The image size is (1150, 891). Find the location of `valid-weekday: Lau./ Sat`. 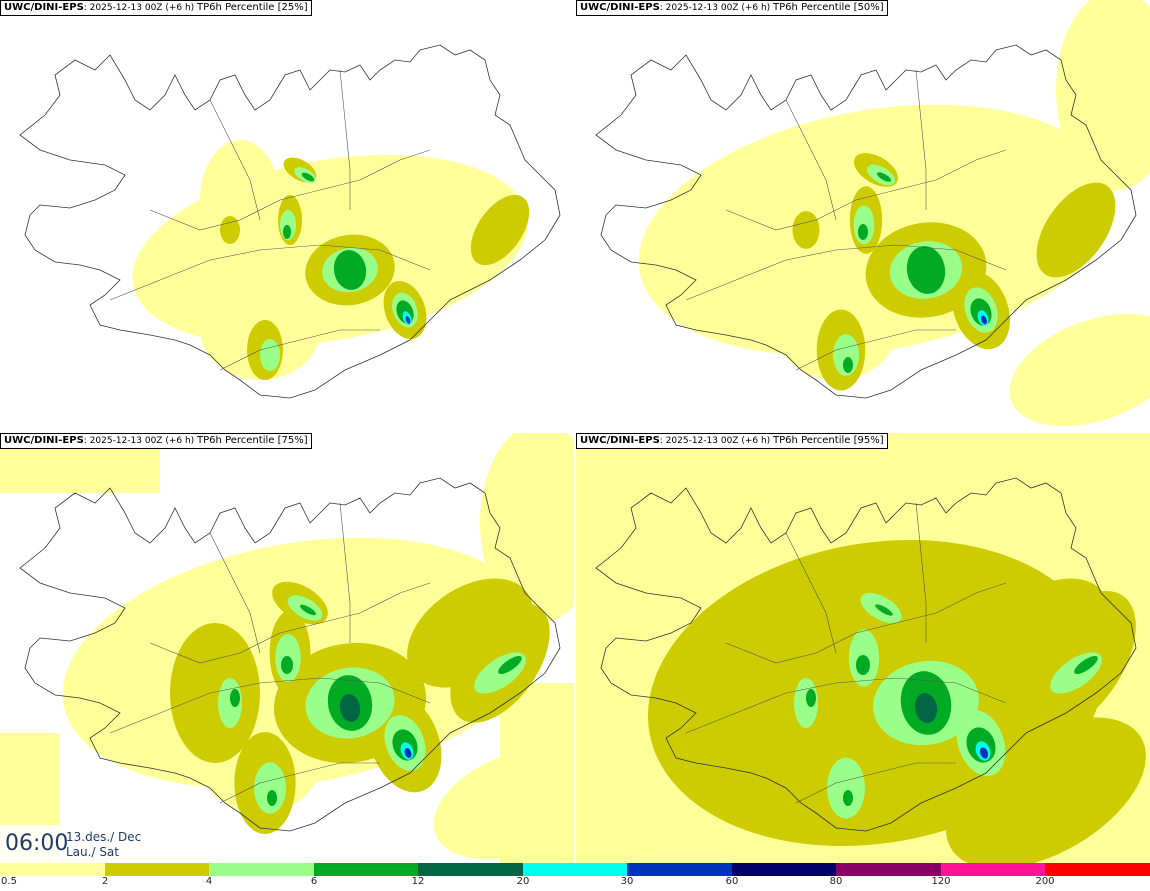

valid-weekday: Lau./ Sat is located at coordinates (92, 852).